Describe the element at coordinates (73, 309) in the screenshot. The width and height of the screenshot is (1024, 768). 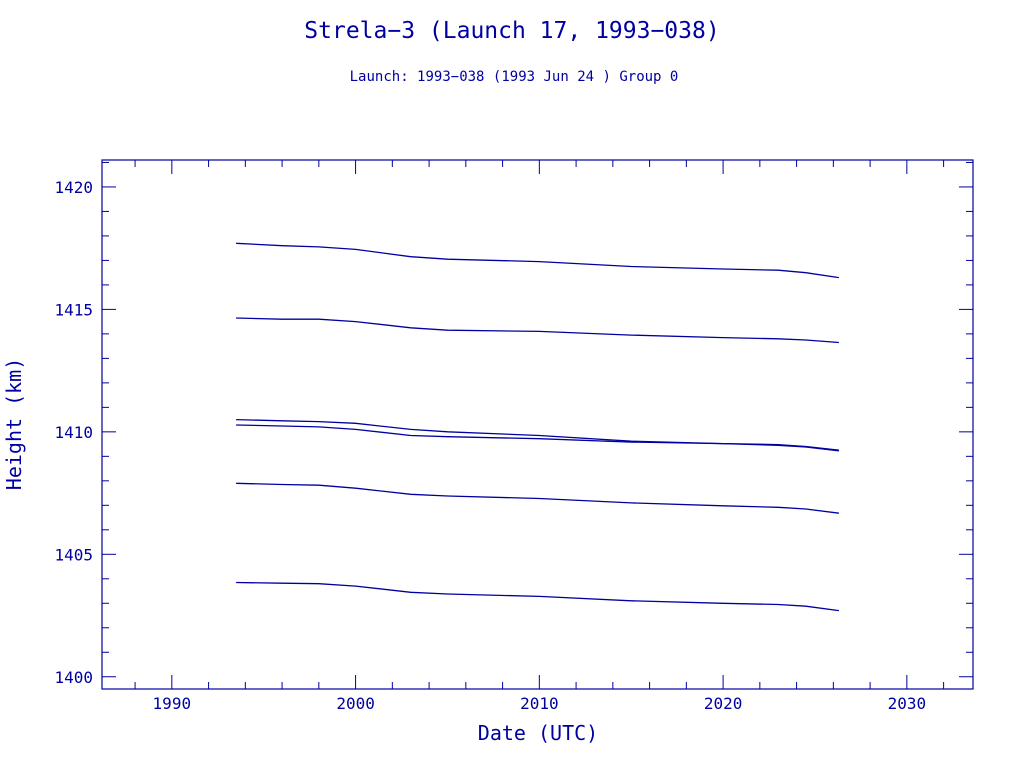
I see `y-tick-label: 1415` at that location.